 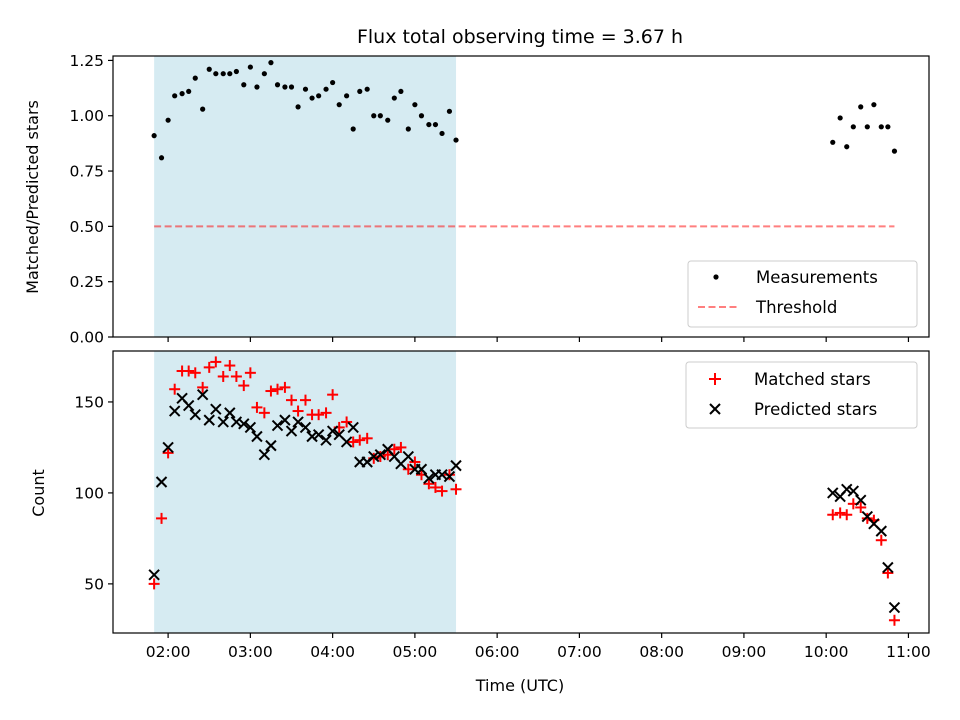 I want to click on legend-predicted-label: Predicted stars, so click(x=815, y=409).